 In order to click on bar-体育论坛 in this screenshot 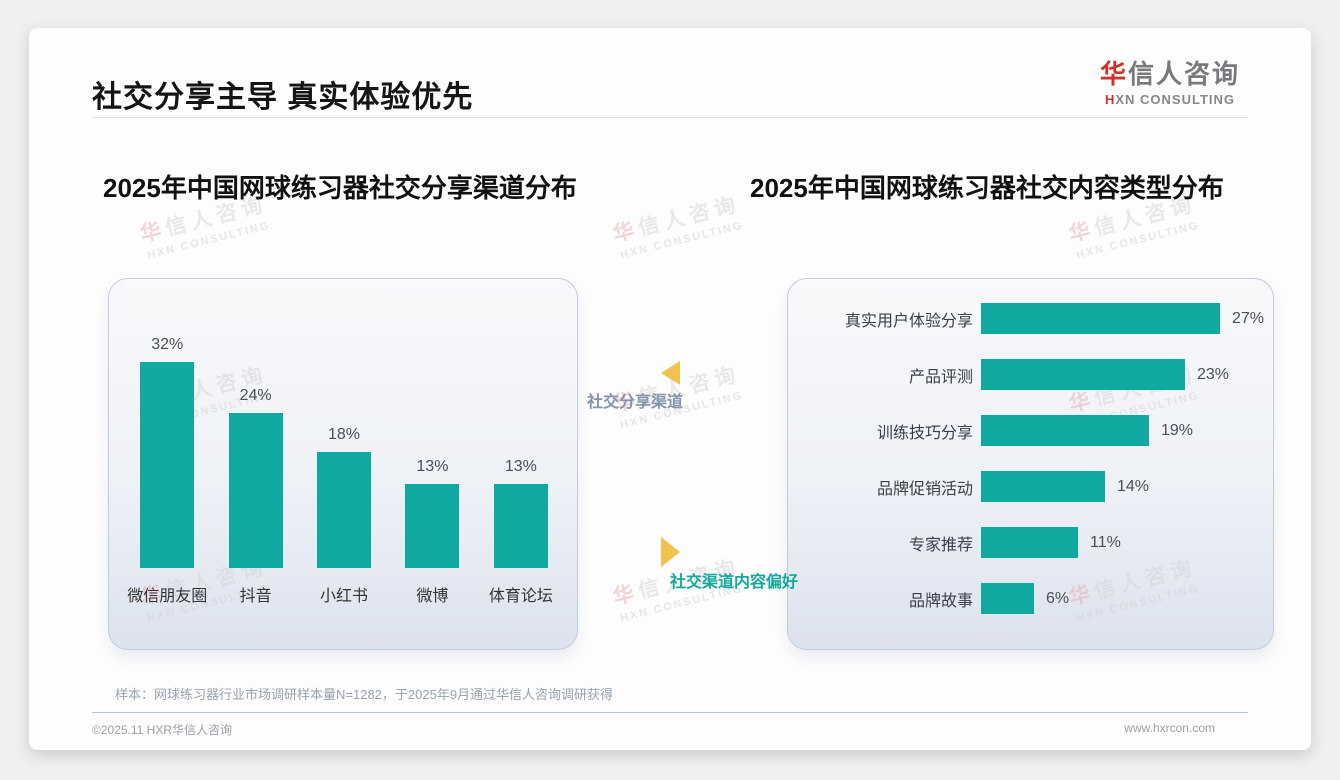, I will do `click(520, 526)`.